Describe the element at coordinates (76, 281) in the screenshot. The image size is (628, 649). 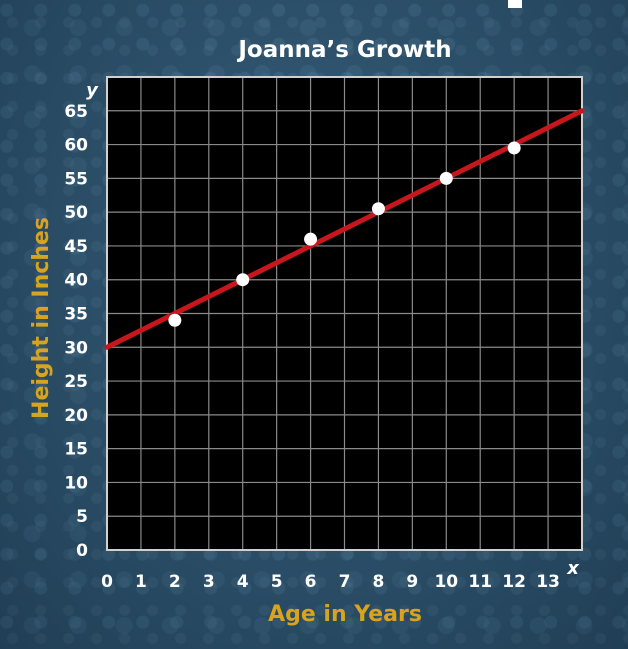
I see `y-tick-label: 40` at that location.